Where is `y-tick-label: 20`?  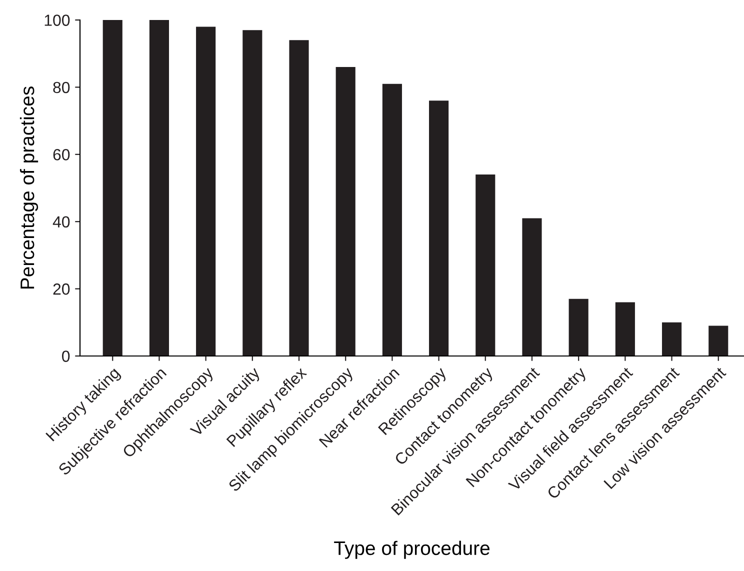 y-tick-label: 20 is located at coordinates (61, 289).